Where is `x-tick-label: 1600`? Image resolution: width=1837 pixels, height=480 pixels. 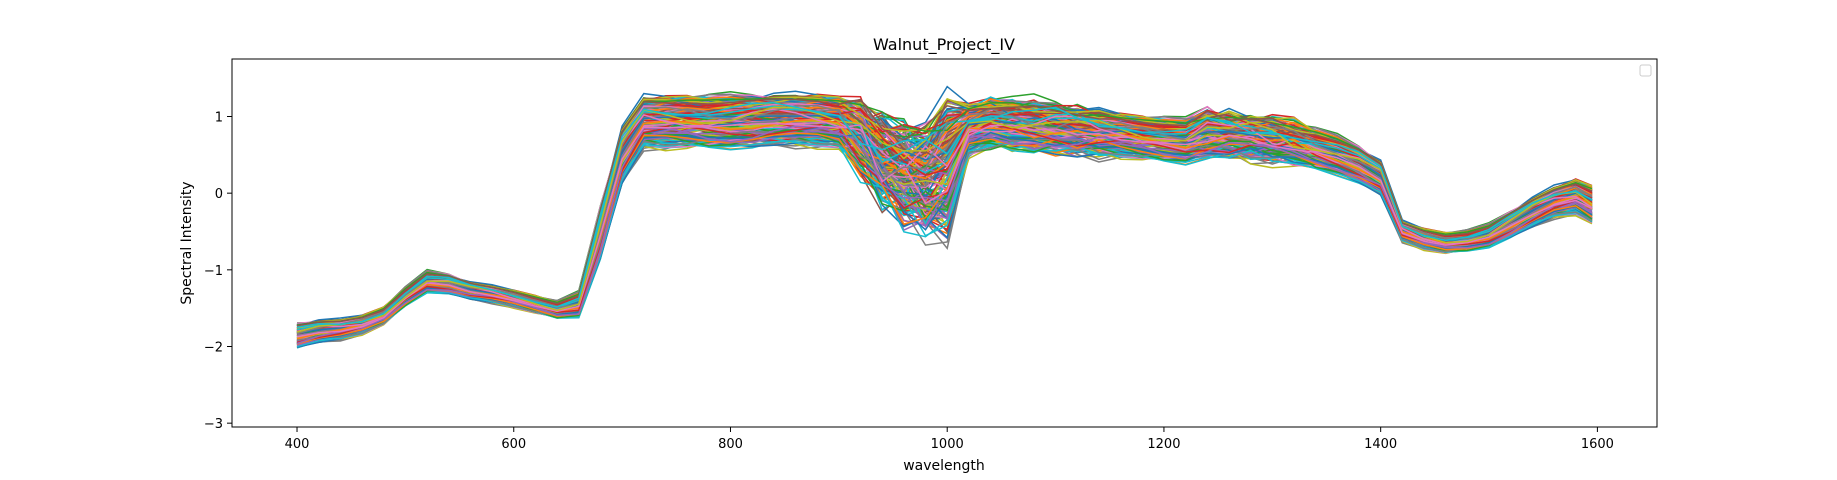
x-tick-label: 1600 is located at coordinates (1597, 444).